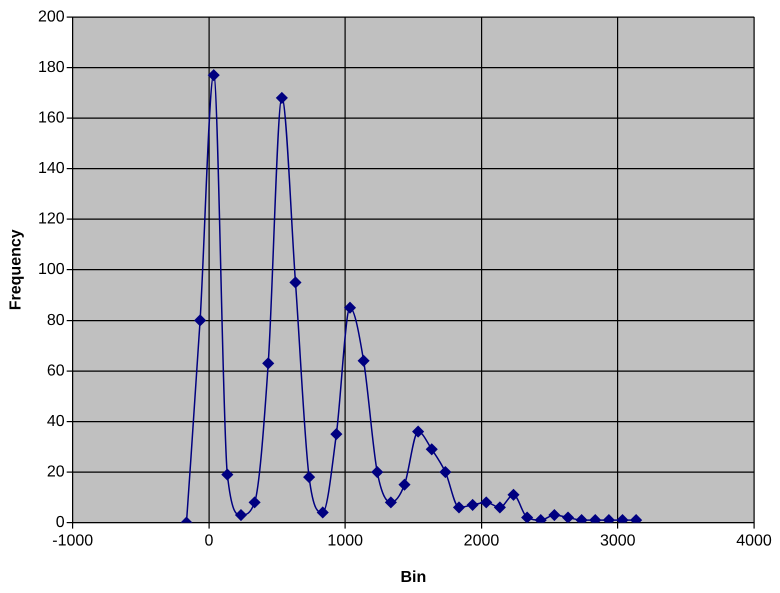 Image resolution: width=780 pixels, height=593 pixels. I want to click on x-tick-label: 4000, so click(754, 541).